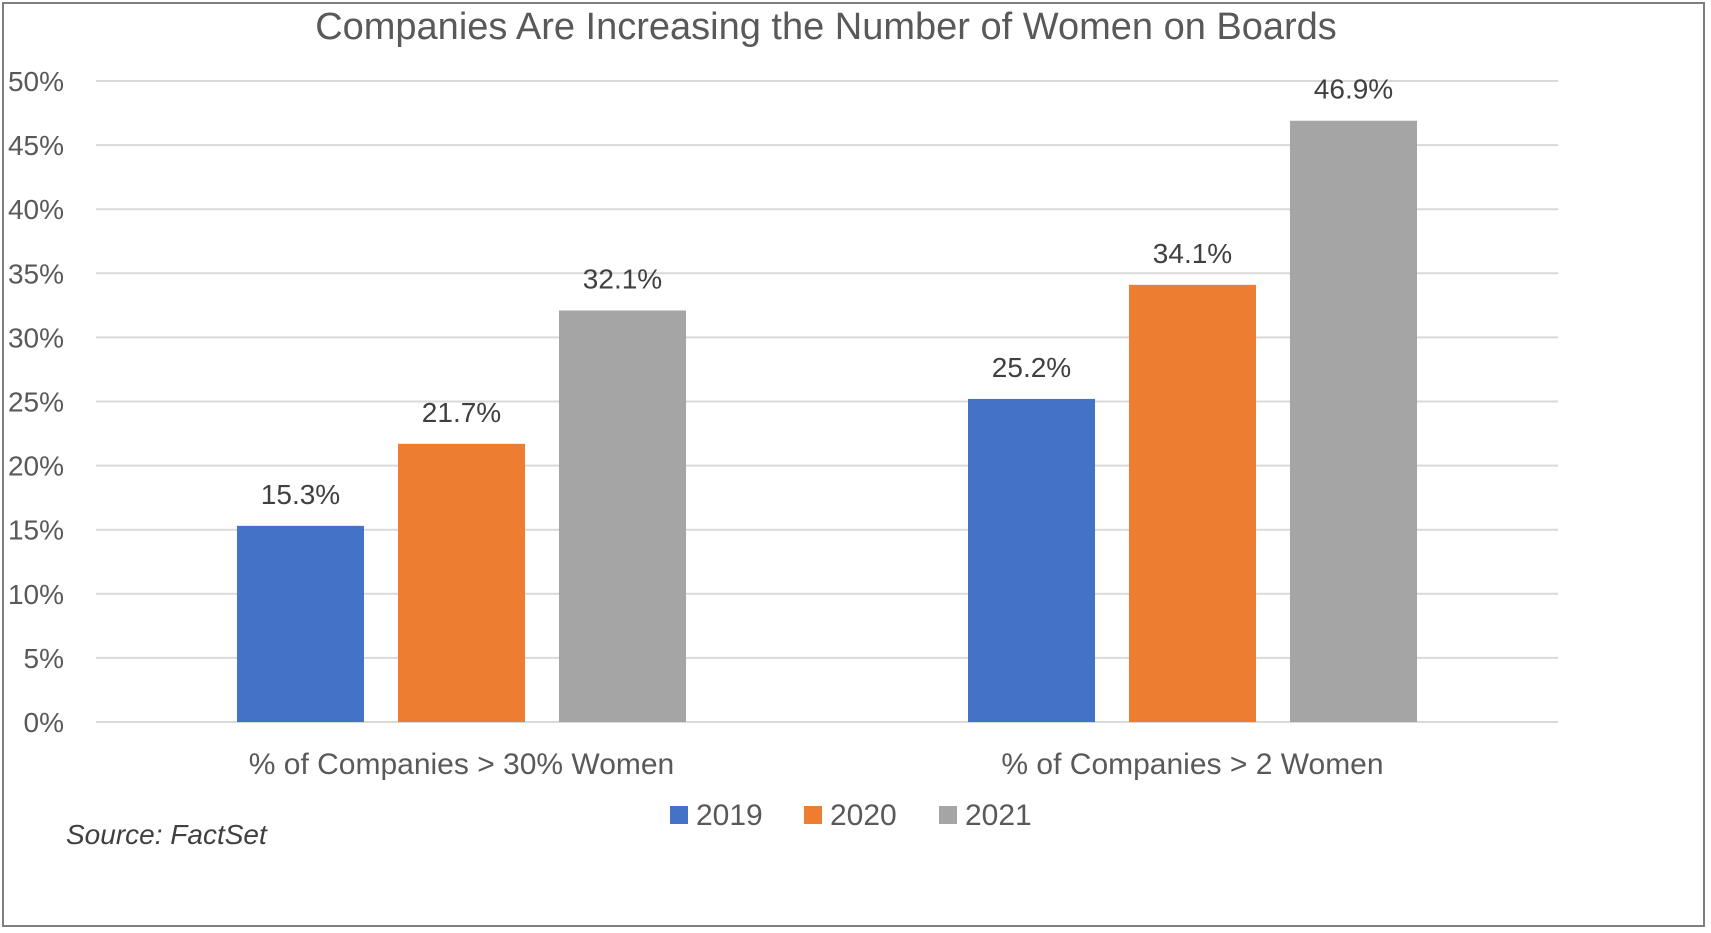 Image resolution: width=1711 pixels, height=933 pixels. Describe the element at coordinates (36, 145) in the screenshot. I see `y-tick-label: 45%` at that location.